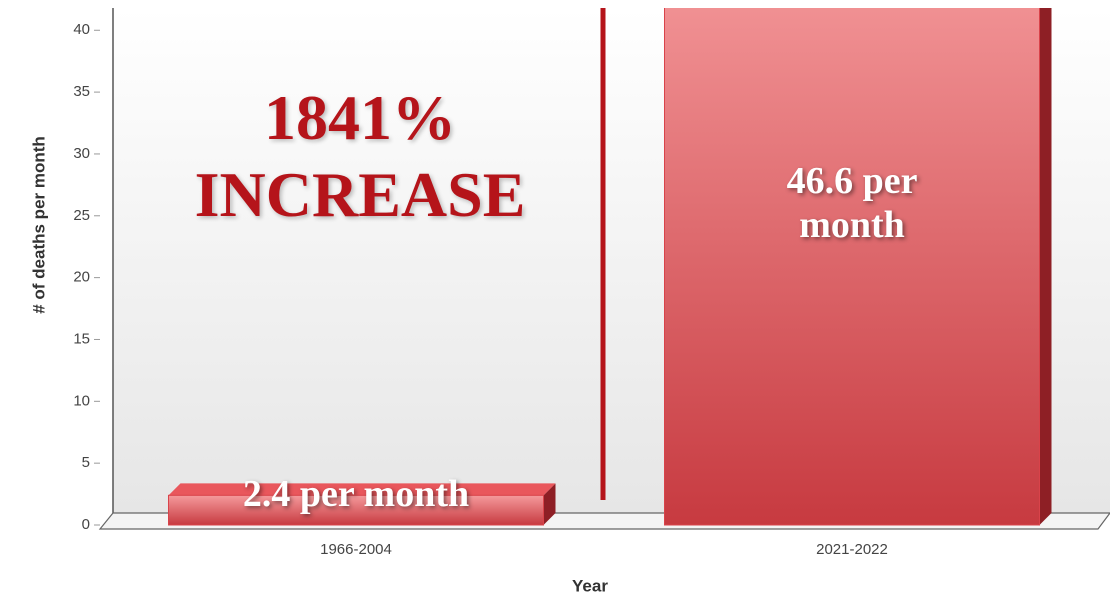 The height and width of the screenshot is (605, 1110). I want to click on y-tick-label: 25, so click(81, 215).